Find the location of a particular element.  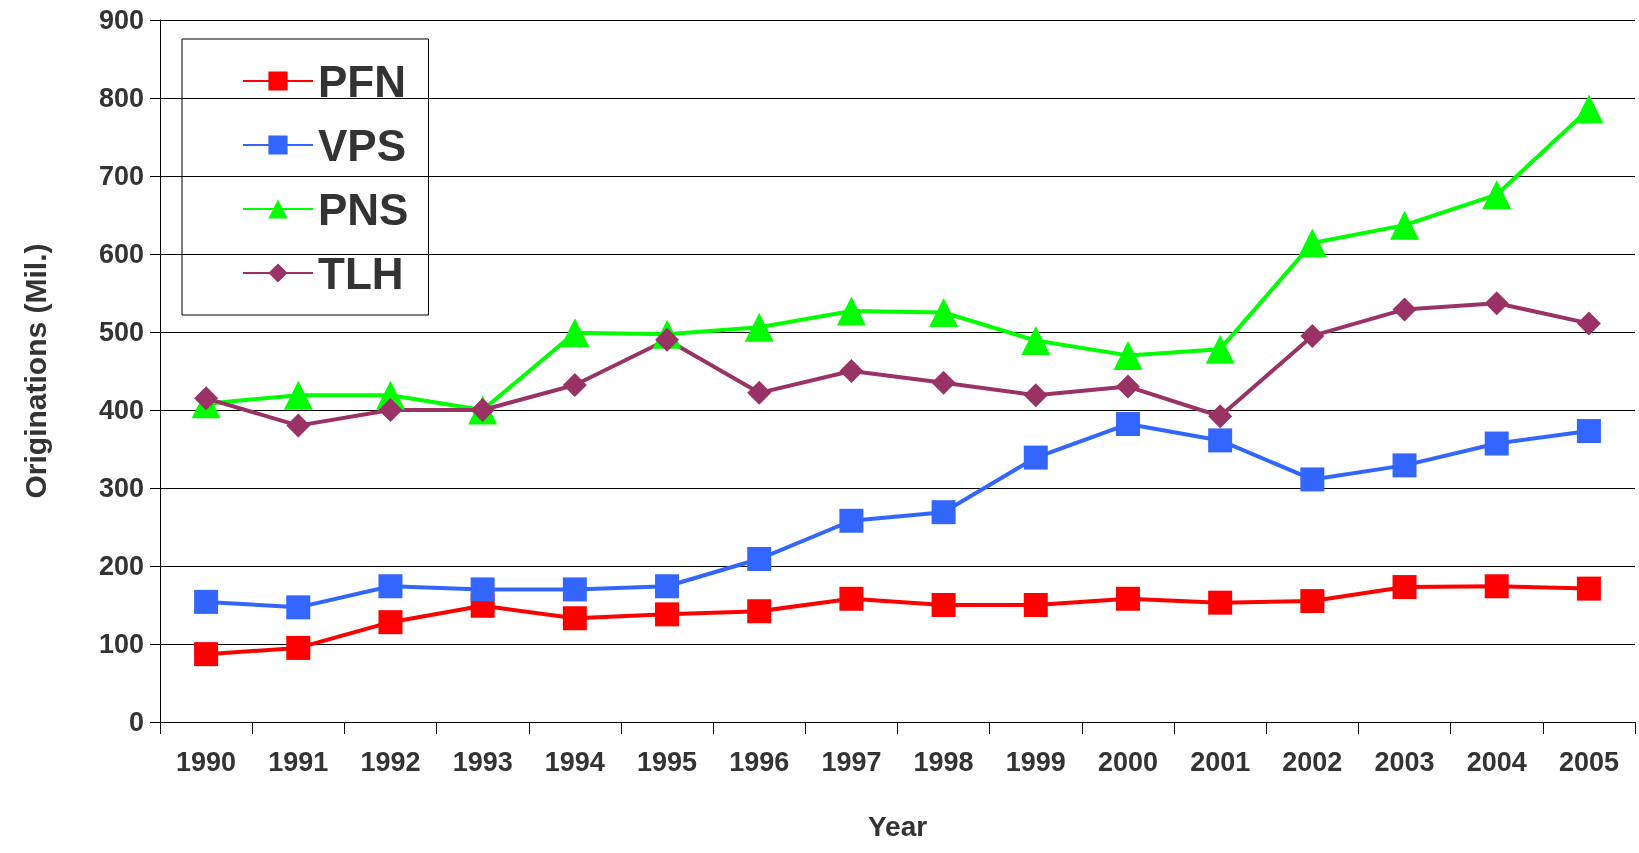

y-tick-label: 100 is located at coordinates (121, 644).